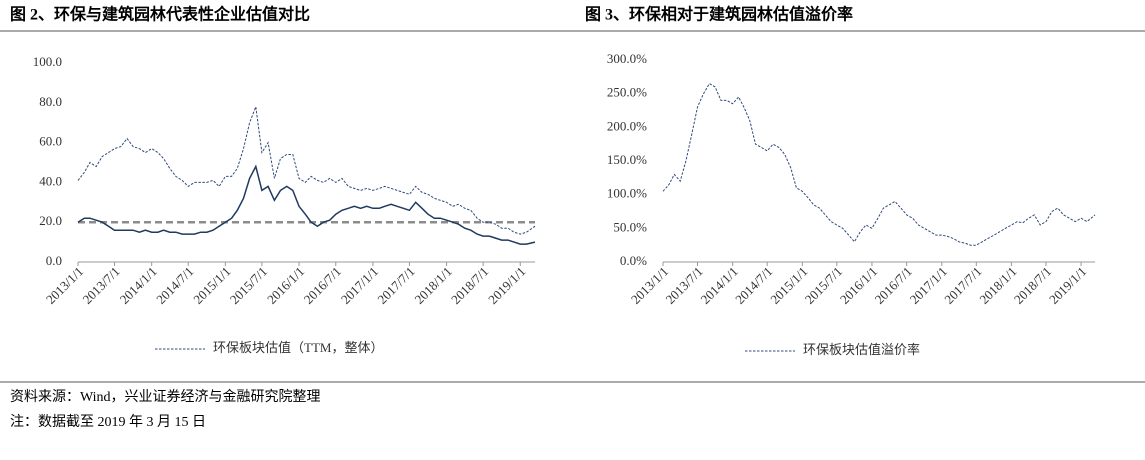 The height and width of the screenshot is (460, 1145). I want to click on y-tick-label: 250.0%, so click(627, 92).